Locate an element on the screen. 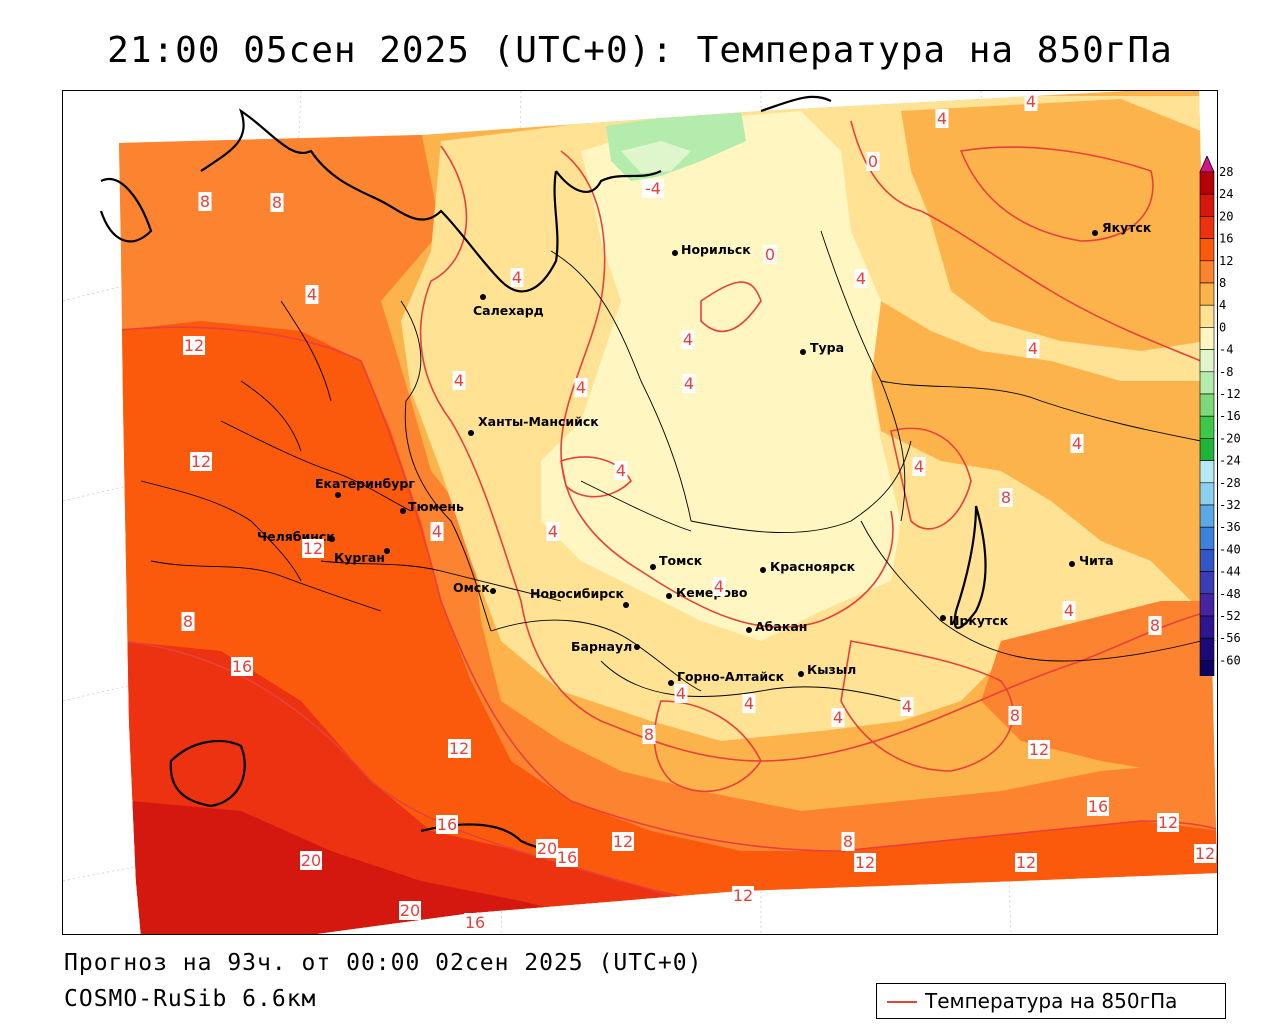 Image resolution: width=1280 pixels, height=1024 pixels. city-kemerovo: Кемерово is located at coordinates (707, 592).